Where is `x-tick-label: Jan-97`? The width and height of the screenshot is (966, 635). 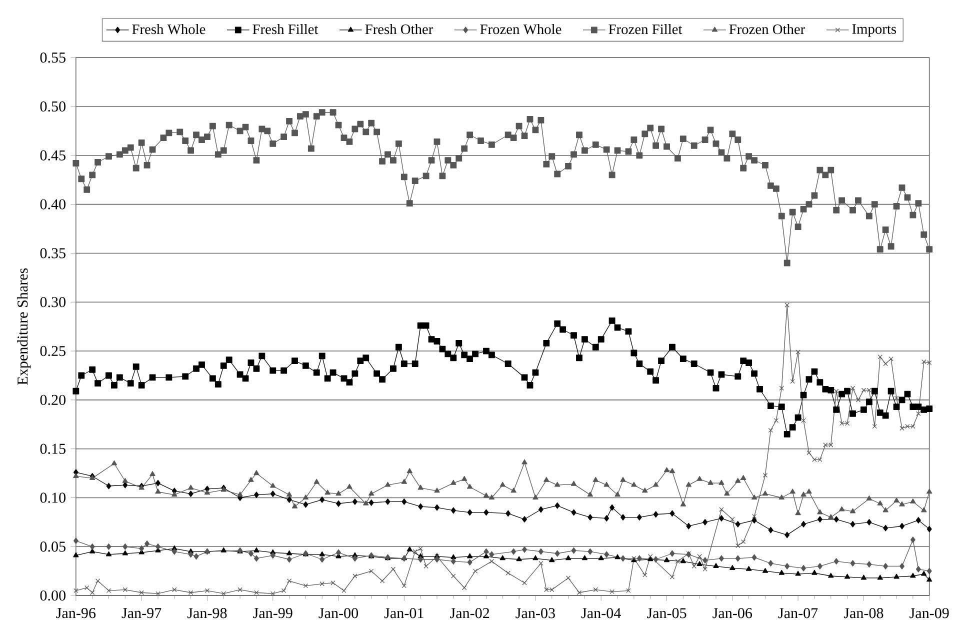 x-tick-label: Jan-97 is located at coordinates (142, 613).